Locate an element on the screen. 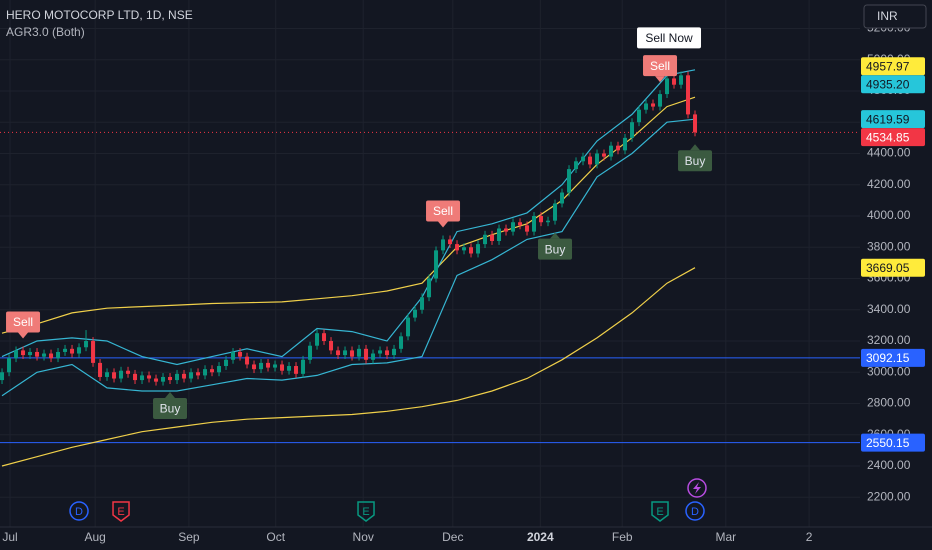  x-tick-label: Feb is located at coordinates (622, 537).